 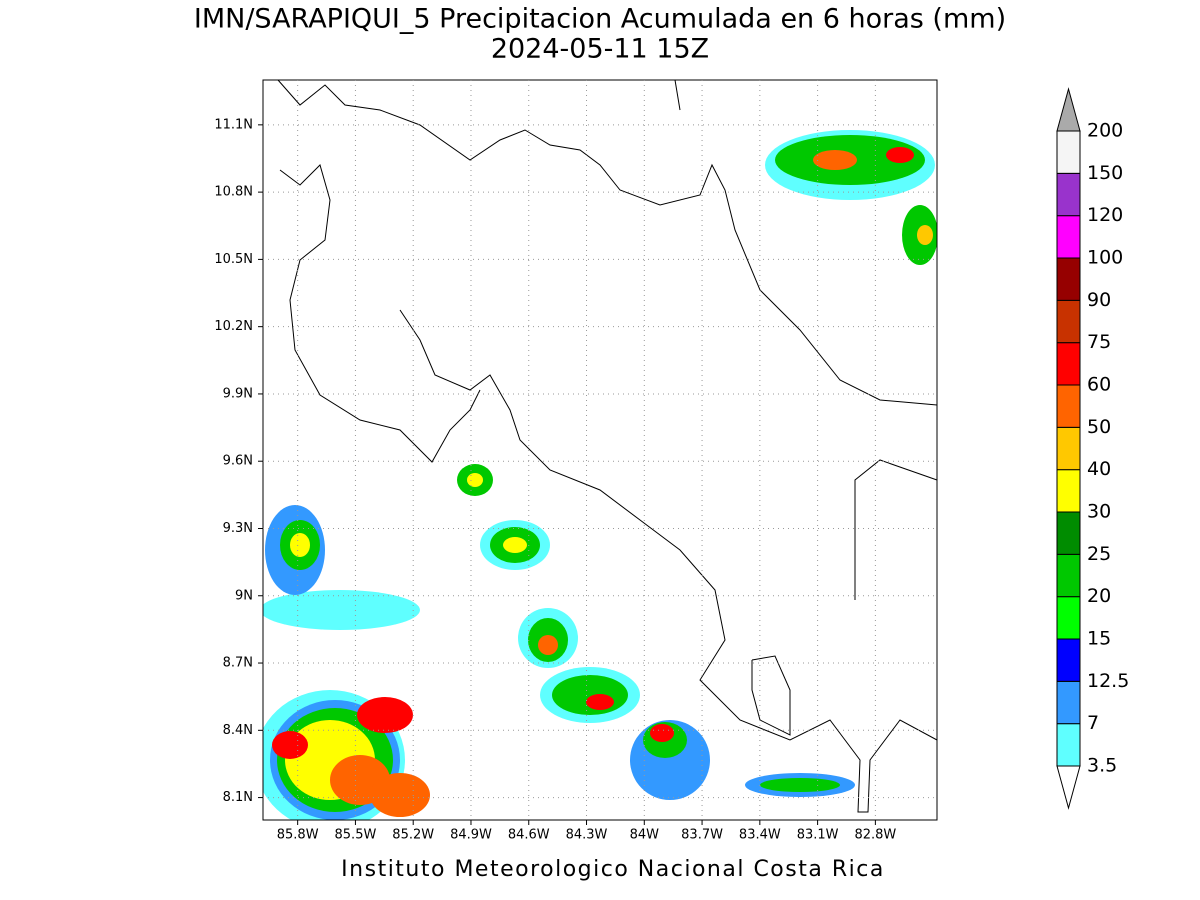 What do you see at coordinates (1099, 554) in the screenshot?
I see `colorbar-label: 25` at bounding box center [1099, 554].